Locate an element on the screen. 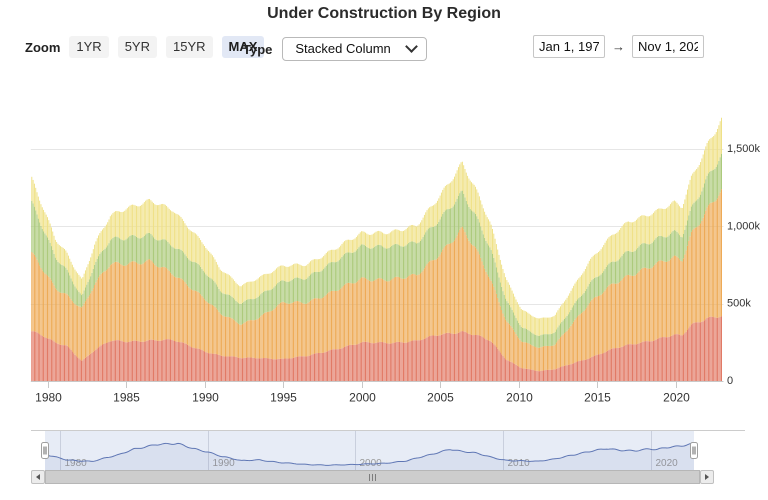  chart-type-value: Stacked Column is located at coordinates (343, 48).